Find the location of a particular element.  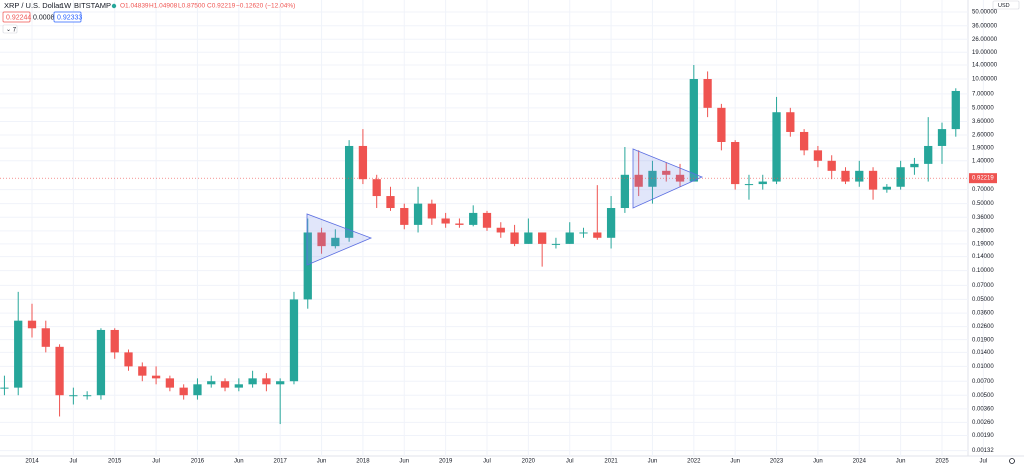

ohlc-value: L0.87500 is located at coordinates (191, 6).